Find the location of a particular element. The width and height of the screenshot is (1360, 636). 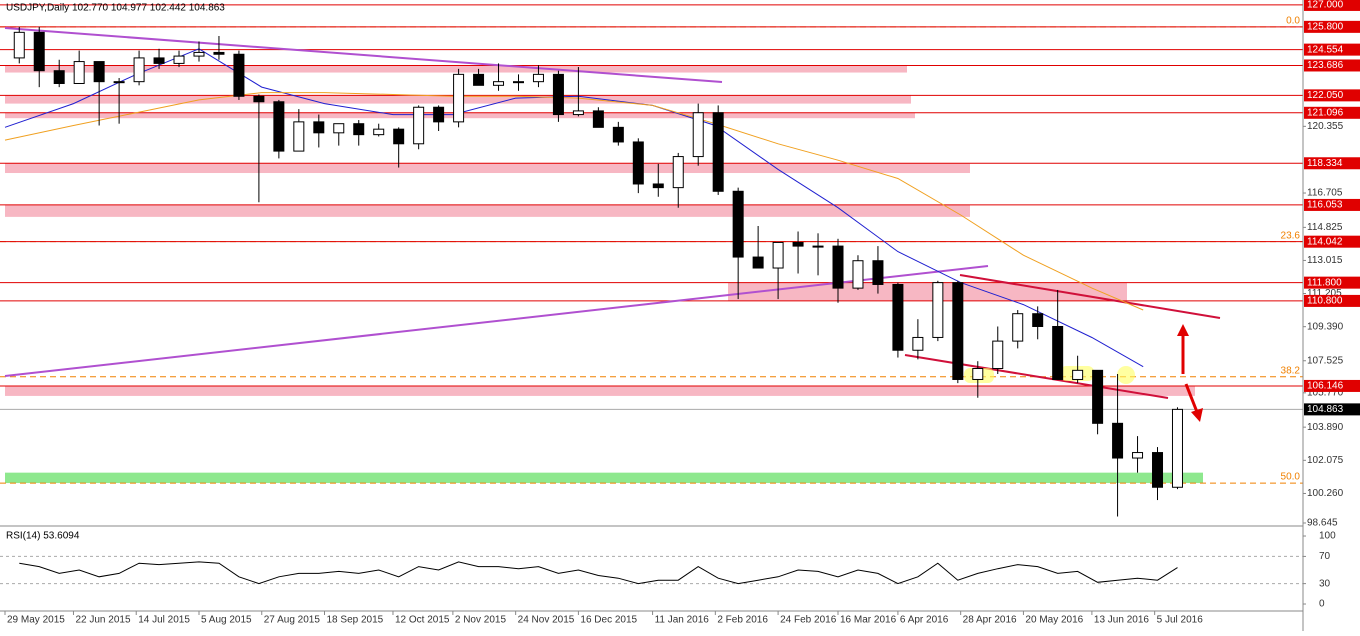

arrow is located at coordinates (1191, 398).